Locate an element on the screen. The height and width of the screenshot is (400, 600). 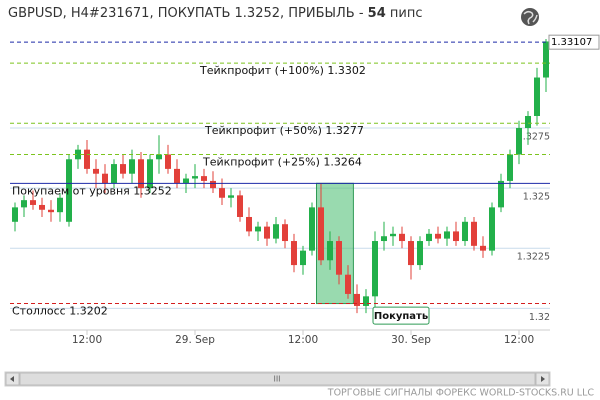
last-price-box is located at coordinates (574, 42).